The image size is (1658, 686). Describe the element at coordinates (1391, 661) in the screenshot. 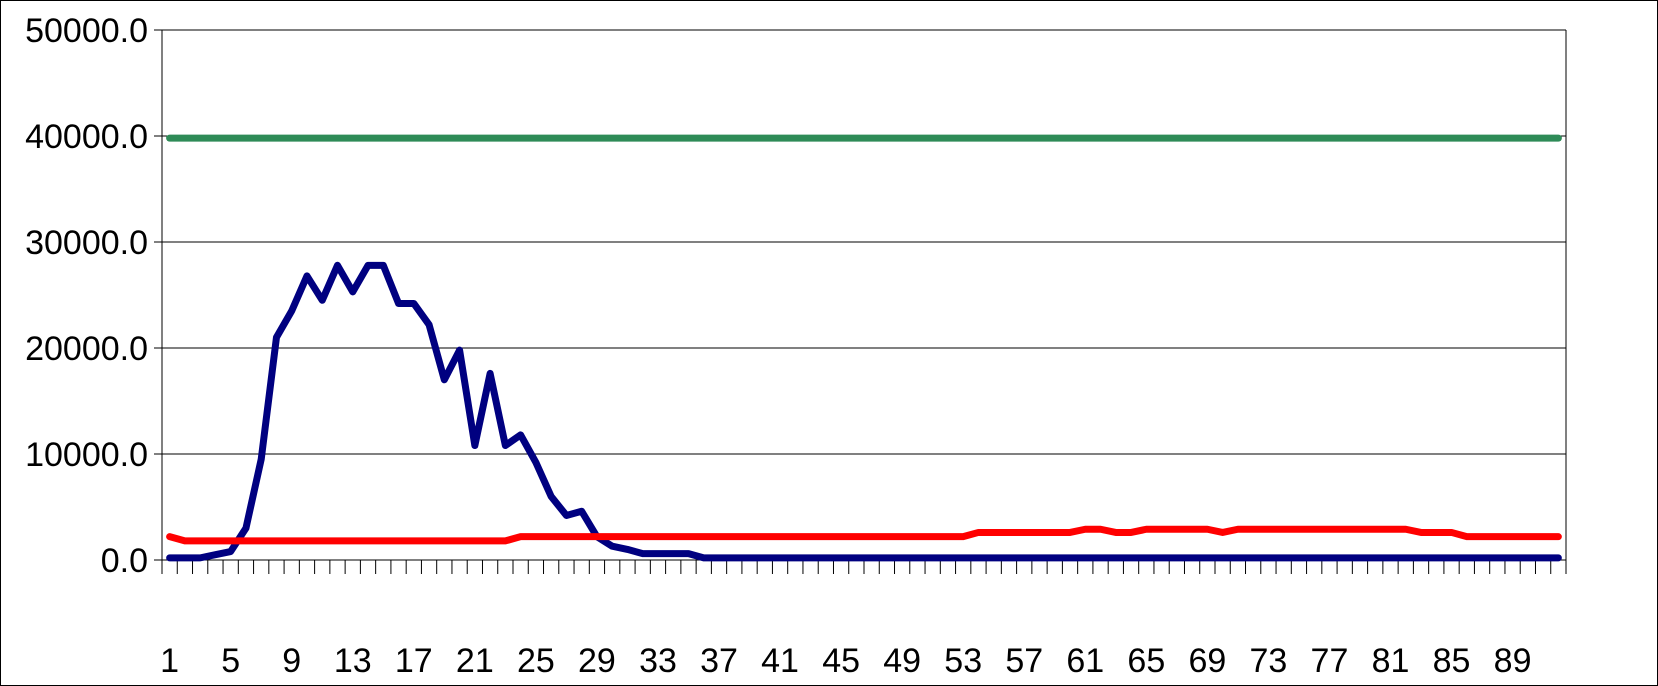

I see `x-tick-label: 81` at that location.